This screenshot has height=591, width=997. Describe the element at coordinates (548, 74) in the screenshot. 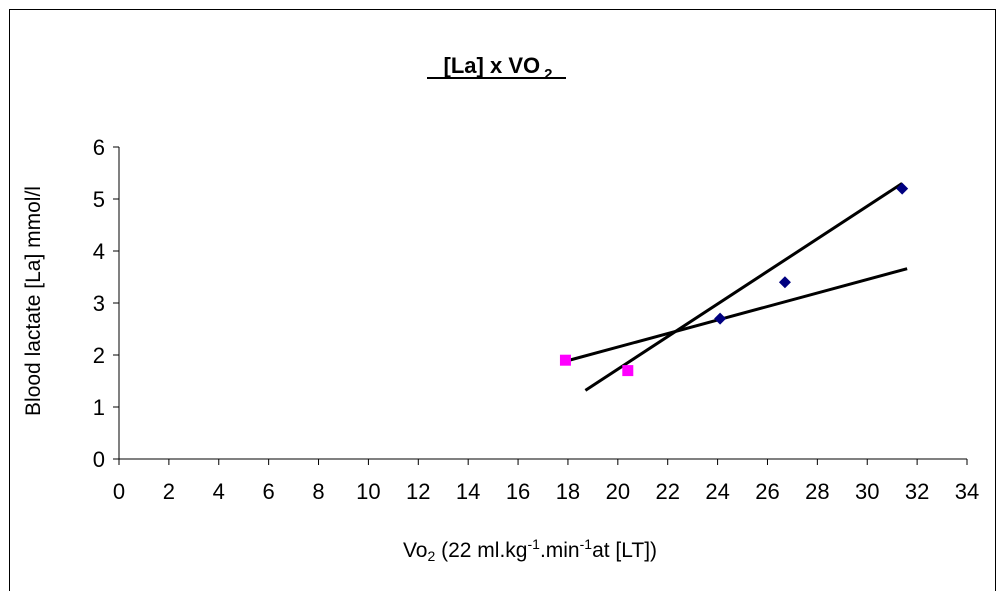

I see `chart-title-subscript: 2` at that location.